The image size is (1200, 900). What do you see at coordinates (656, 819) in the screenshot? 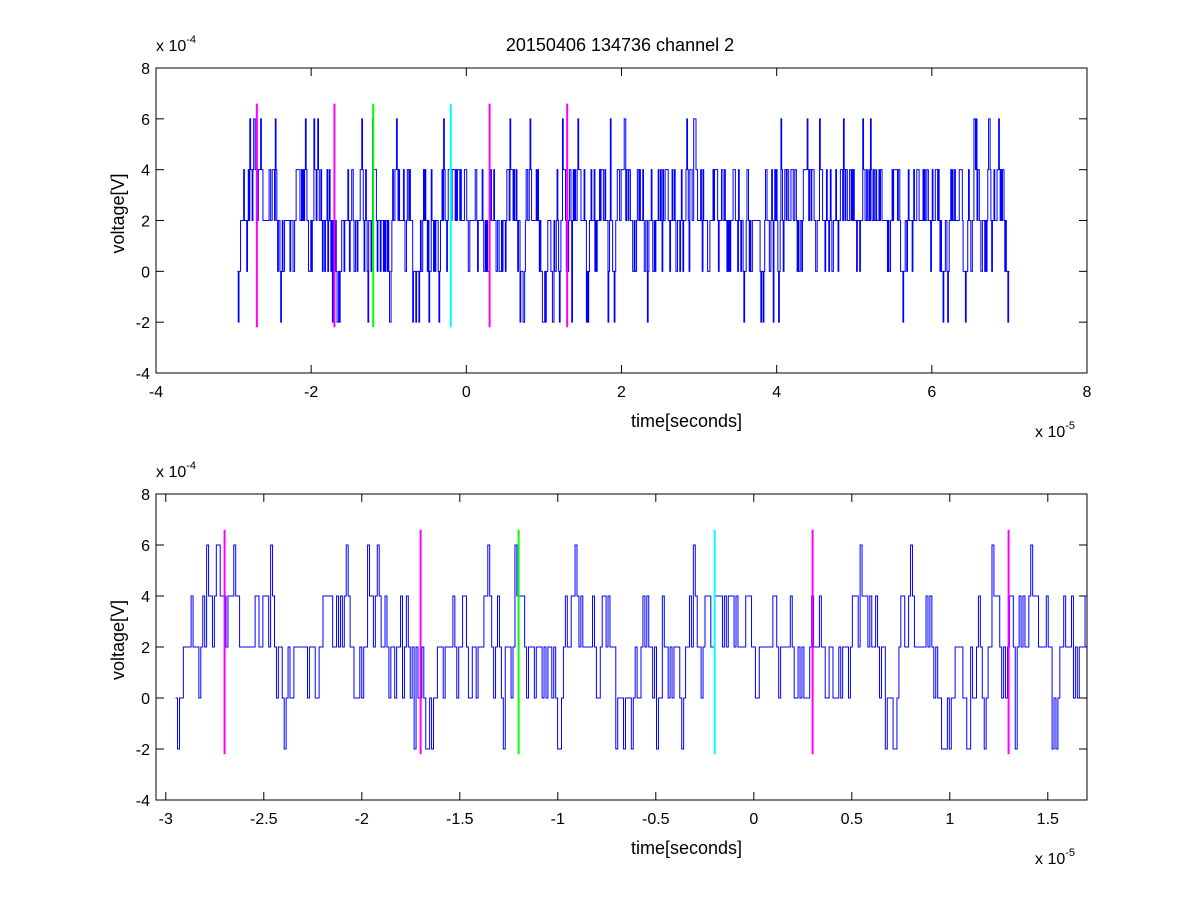
I see `x-tick-label: -0.5` at bounding box center [656, 819].